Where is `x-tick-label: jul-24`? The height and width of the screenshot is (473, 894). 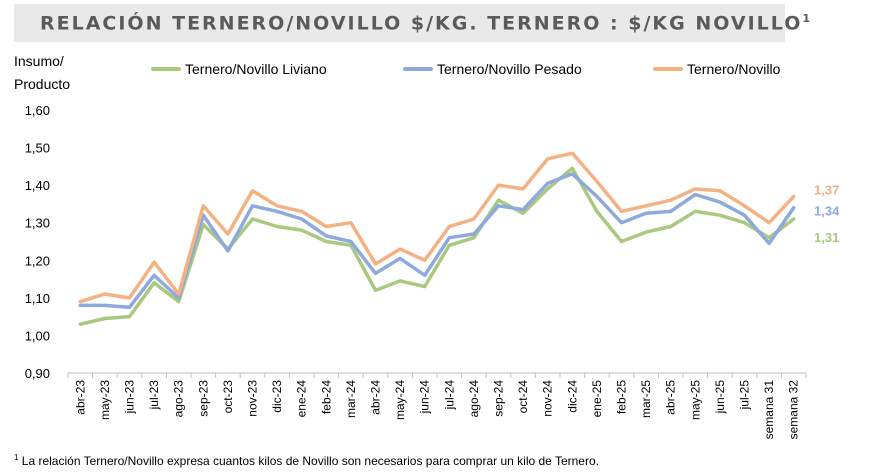 x-tick-label: jul-24 is located at coordinates (449, 395).